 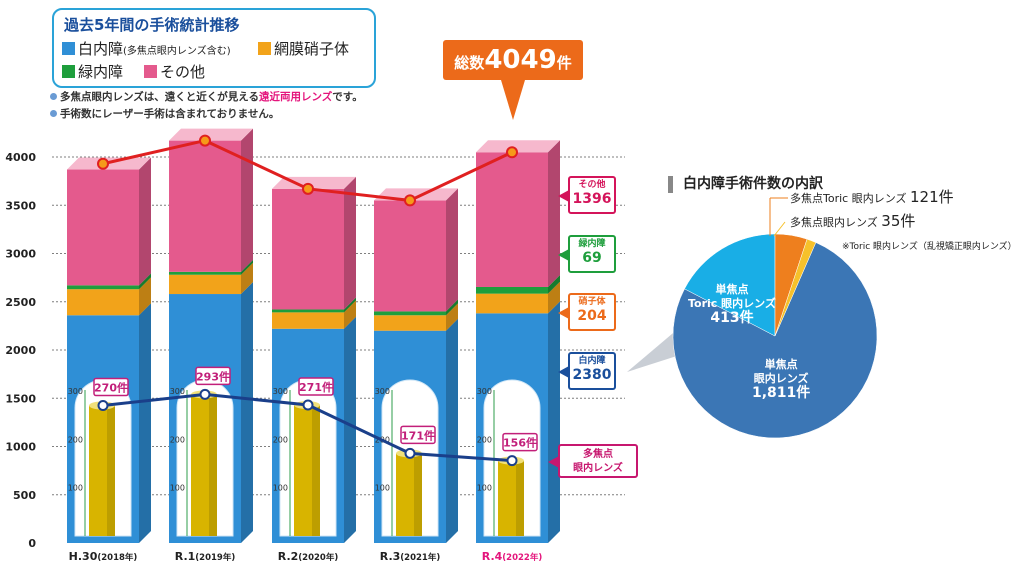 I want to click on pie-title: 白内障手術件数の内訳, so click(x=745, y=184).